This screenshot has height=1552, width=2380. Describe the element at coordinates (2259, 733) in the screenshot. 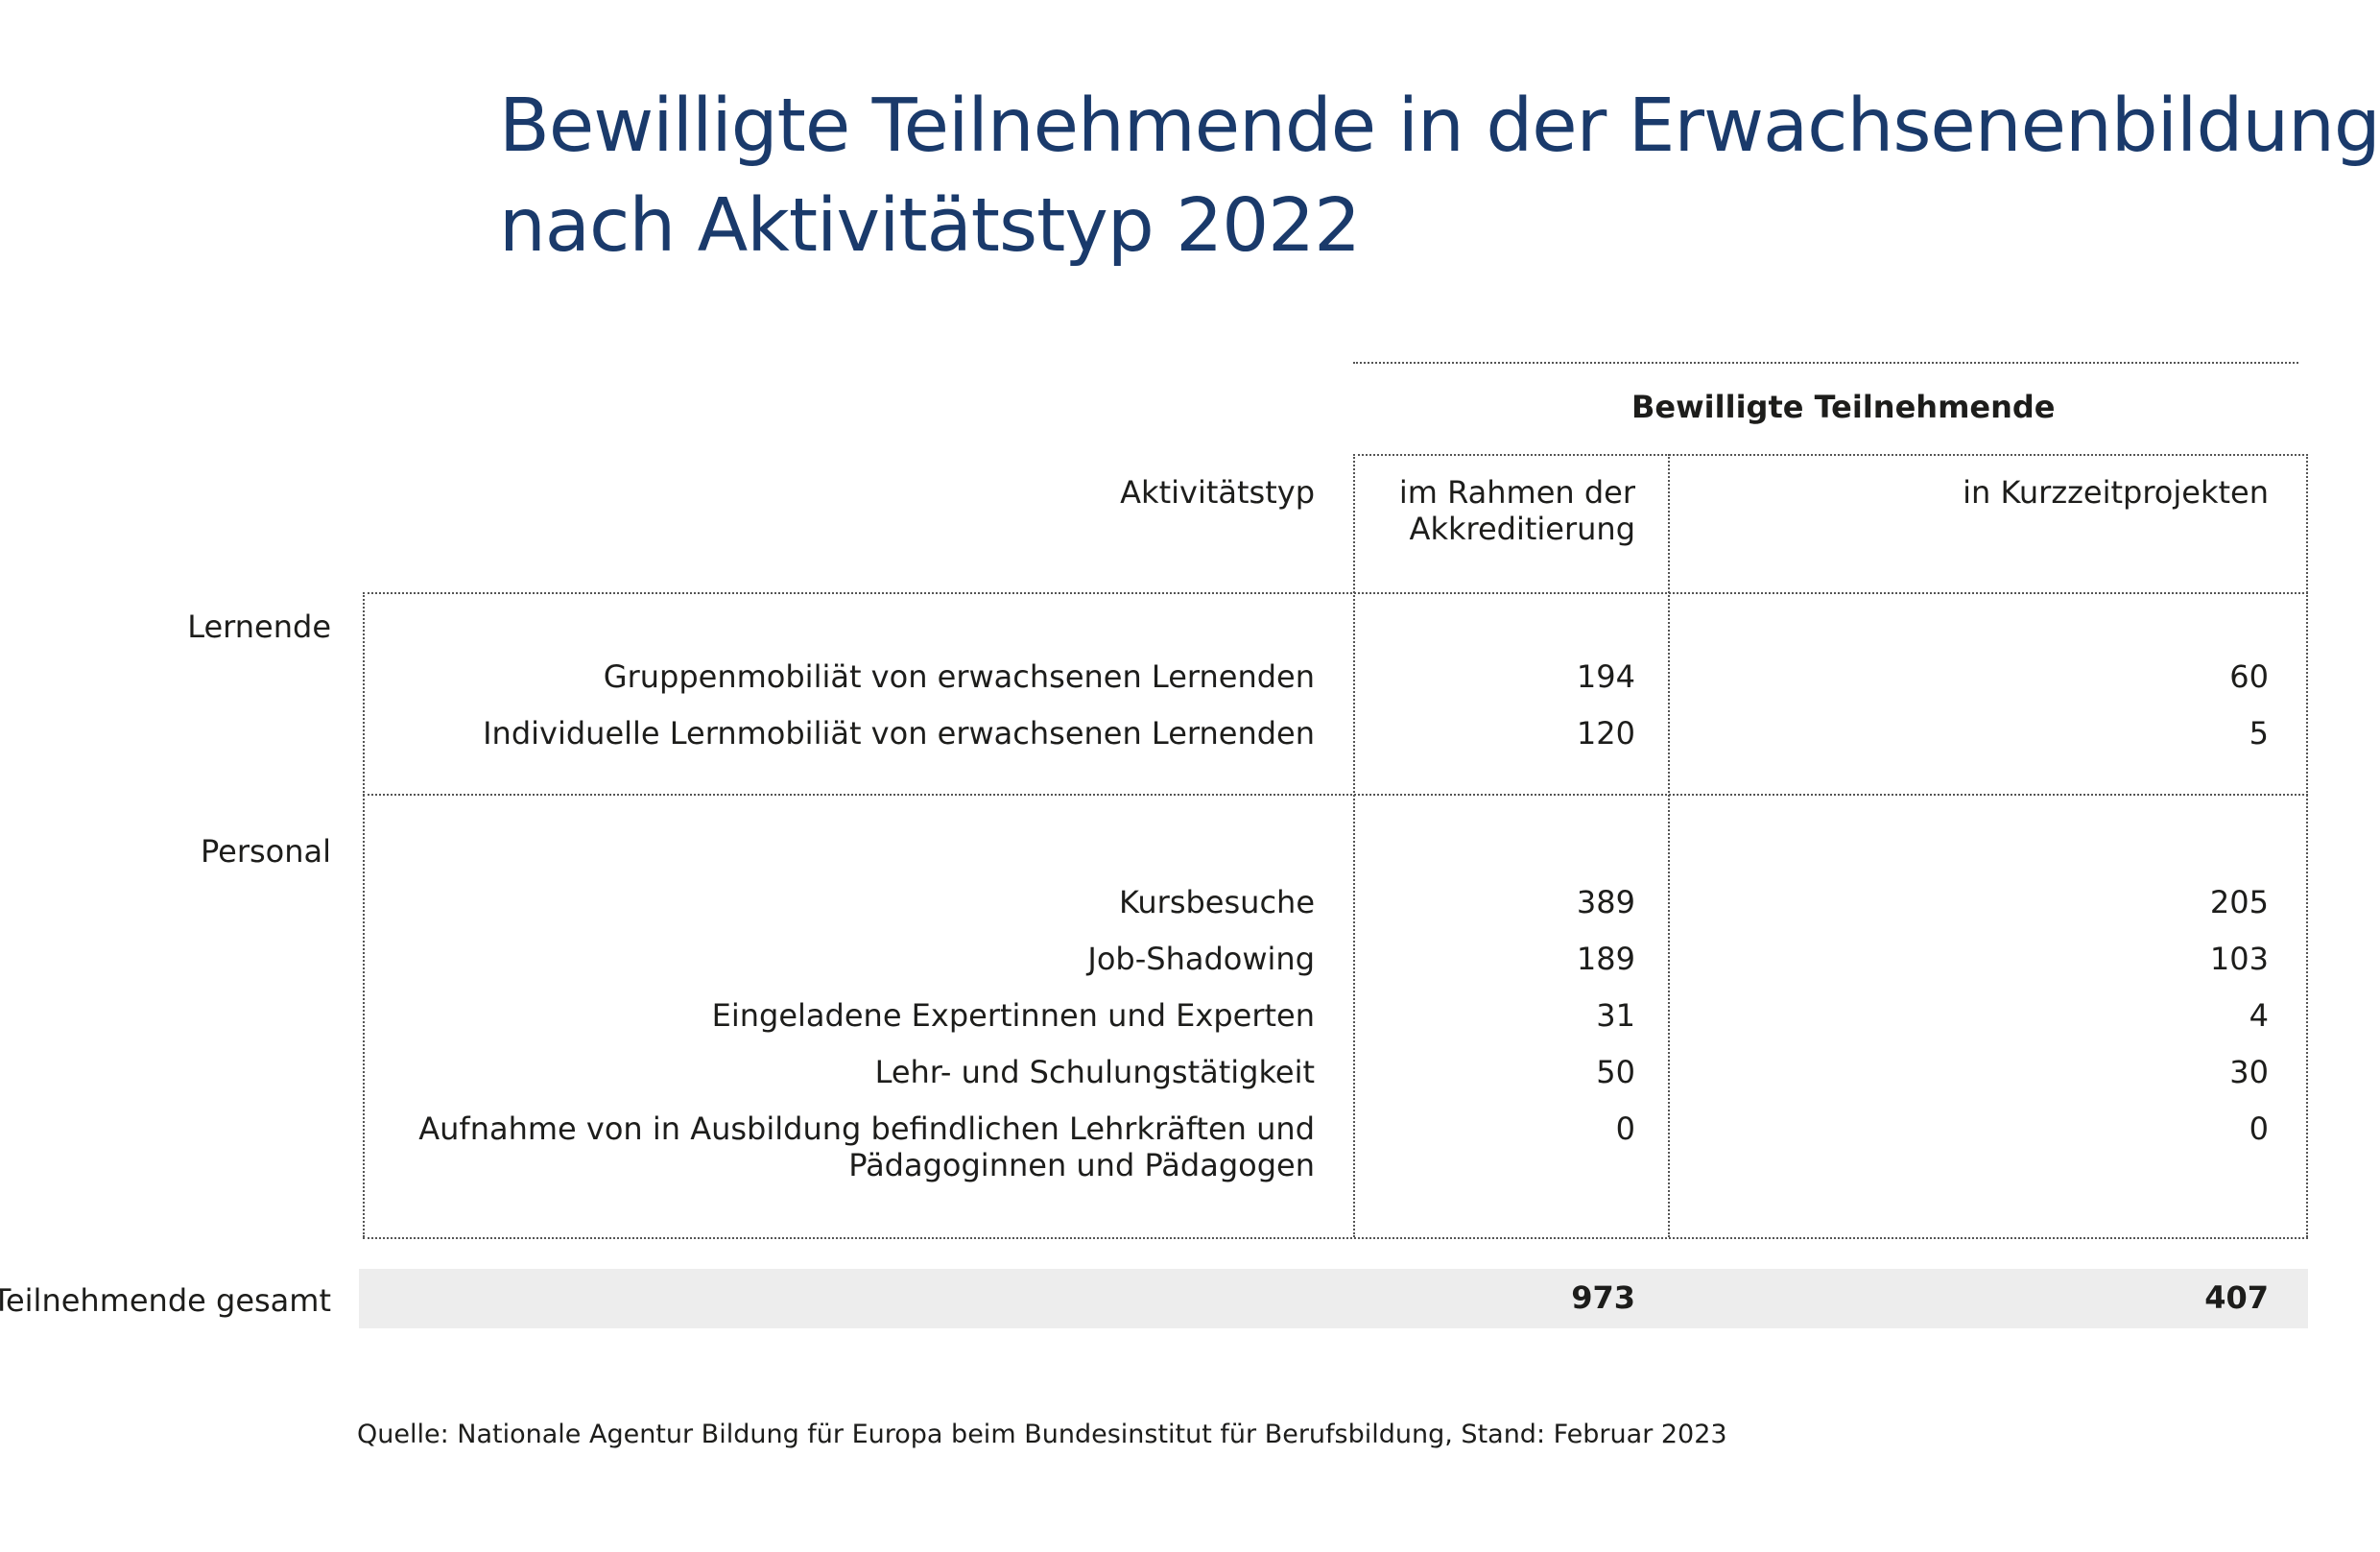

I see `value-cell: 5` at that location.